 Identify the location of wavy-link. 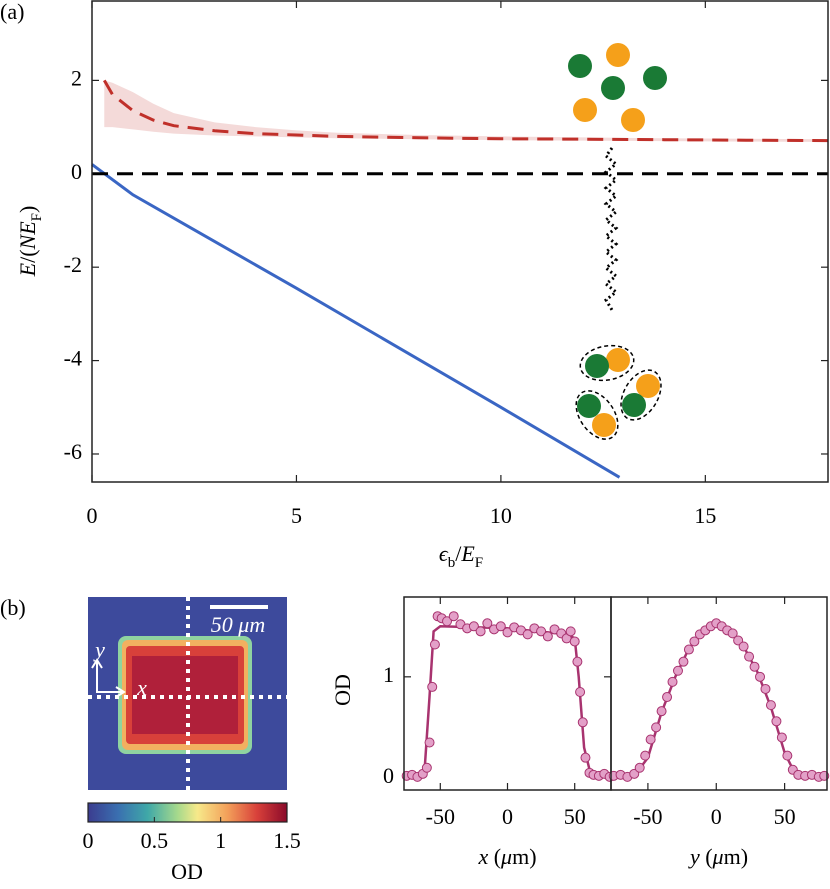
(611, 229).